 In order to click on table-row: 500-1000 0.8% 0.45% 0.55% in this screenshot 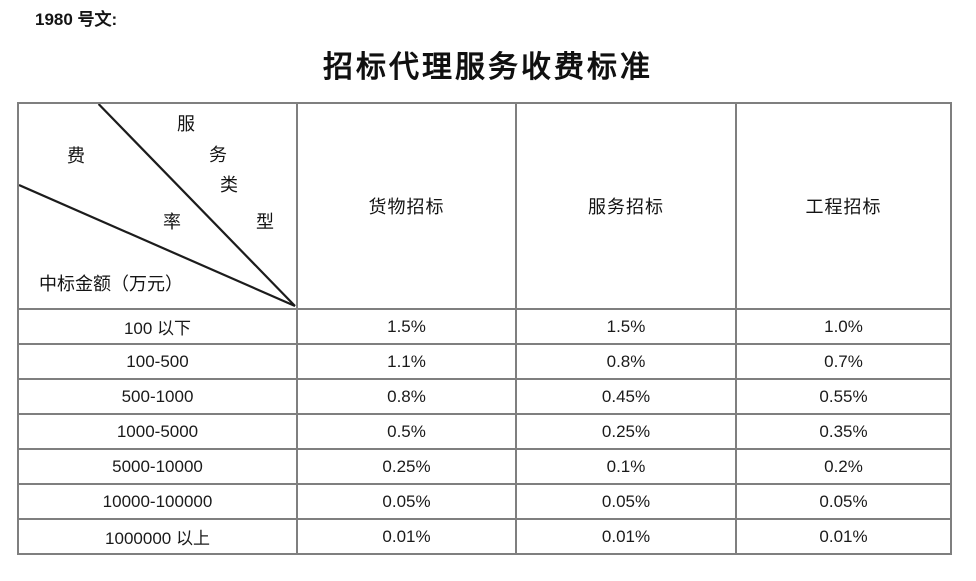, I will do `click(484, 396)`.